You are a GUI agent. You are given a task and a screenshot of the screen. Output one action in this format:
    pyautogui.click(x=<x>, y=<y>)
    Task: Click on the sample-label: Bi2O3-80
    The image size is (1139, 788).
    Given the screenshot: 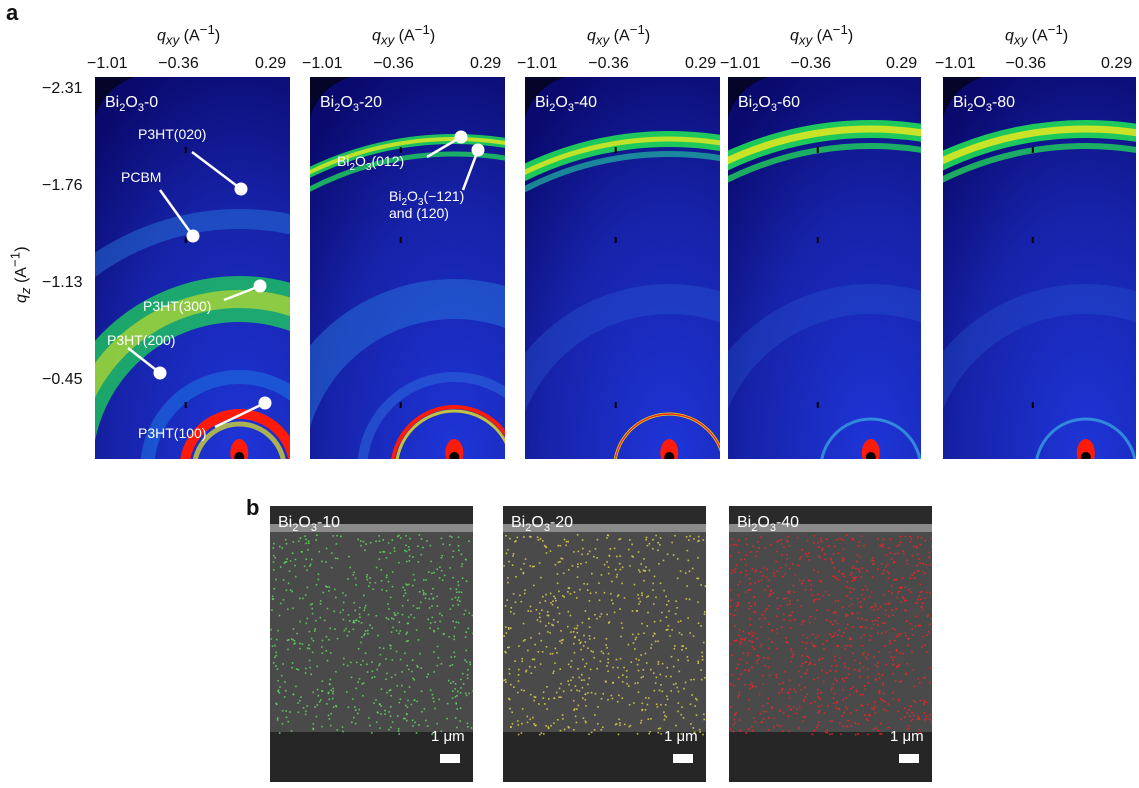 What is the action you would take?
    pyautogui.click(x=984, y=104)
    